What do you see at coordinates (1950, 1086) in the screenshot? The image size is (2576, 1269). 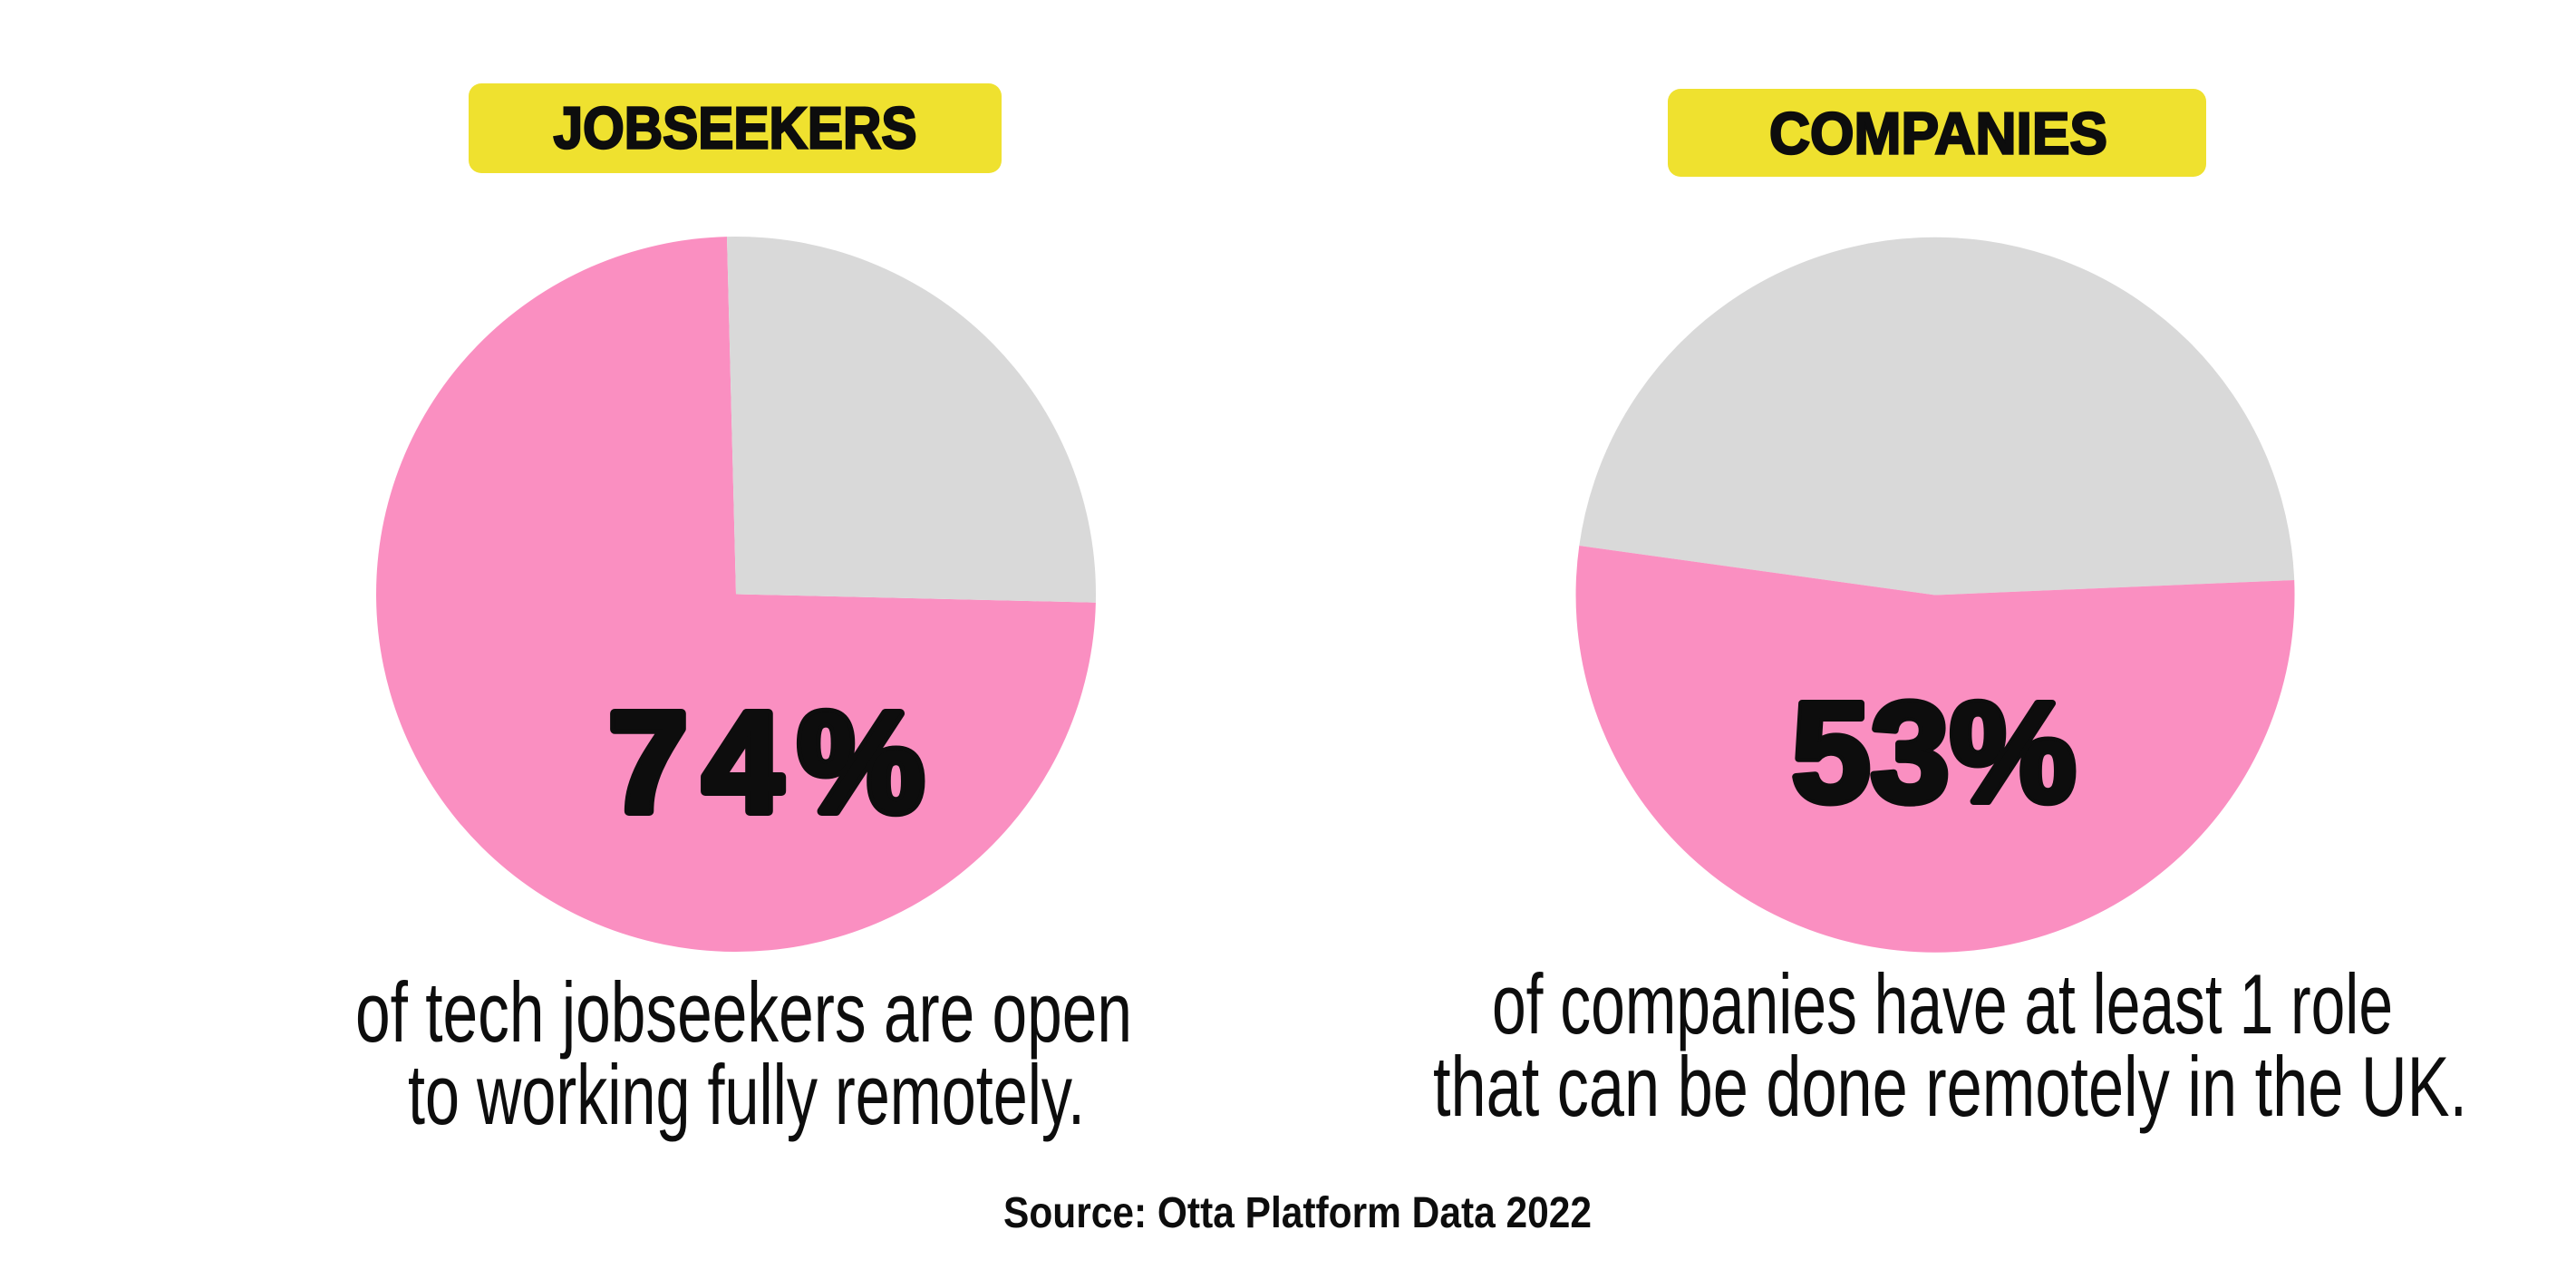 I see `svg-text:that can be done remotely in t: that can be done remotely in the UK.` at bounding box center [1950, 1086].